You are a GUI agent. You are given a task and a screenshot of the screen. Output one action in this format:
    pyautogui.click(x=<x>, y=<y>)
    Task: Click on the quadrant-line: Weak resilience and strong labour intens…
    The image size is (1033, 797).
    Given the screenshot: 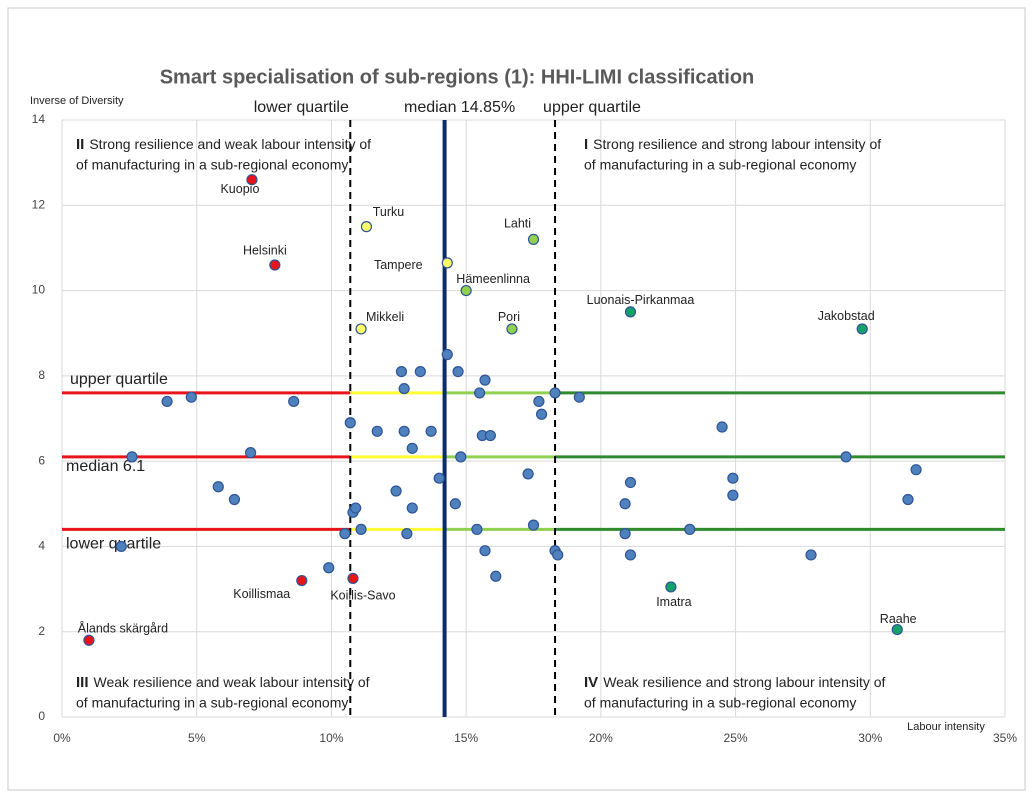 What is the action you would take?
    pyautogui.click(x=744, y=682)
    